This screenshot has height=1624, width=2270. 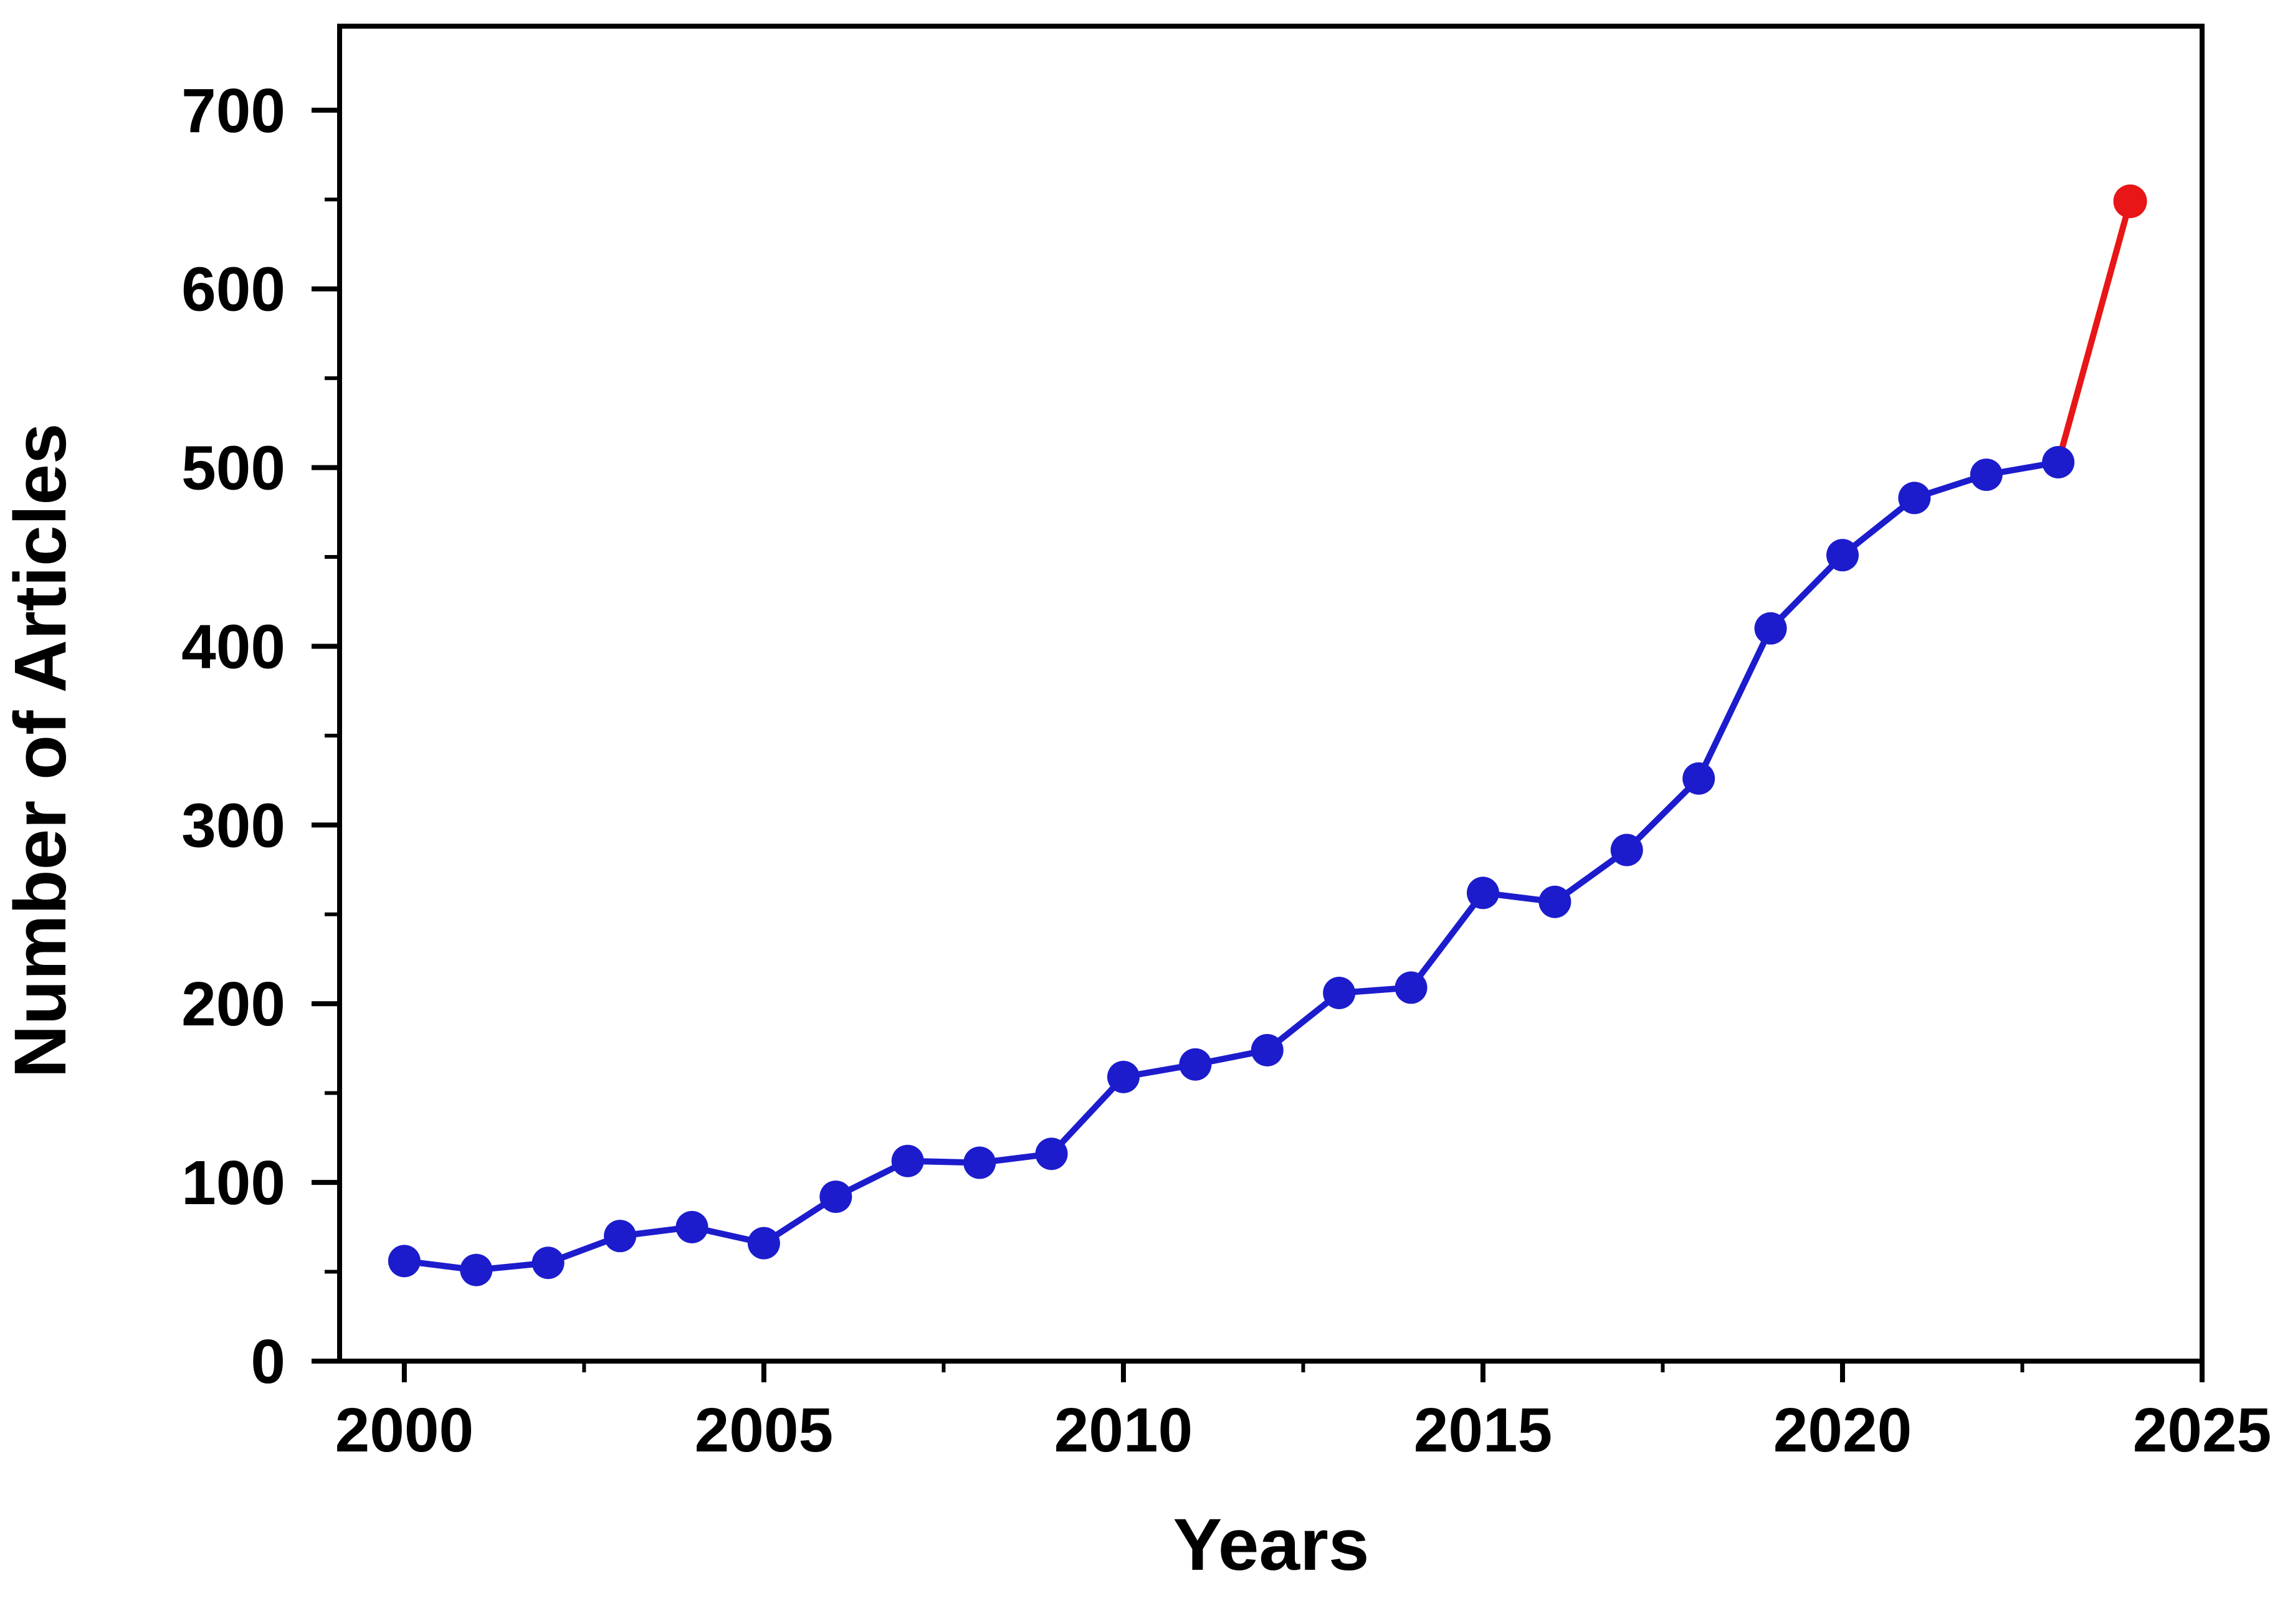 What do you see at coordinates (1340, 993) in the screenshot?
I see `data-point-2013` at bounding box center [1340, 993].